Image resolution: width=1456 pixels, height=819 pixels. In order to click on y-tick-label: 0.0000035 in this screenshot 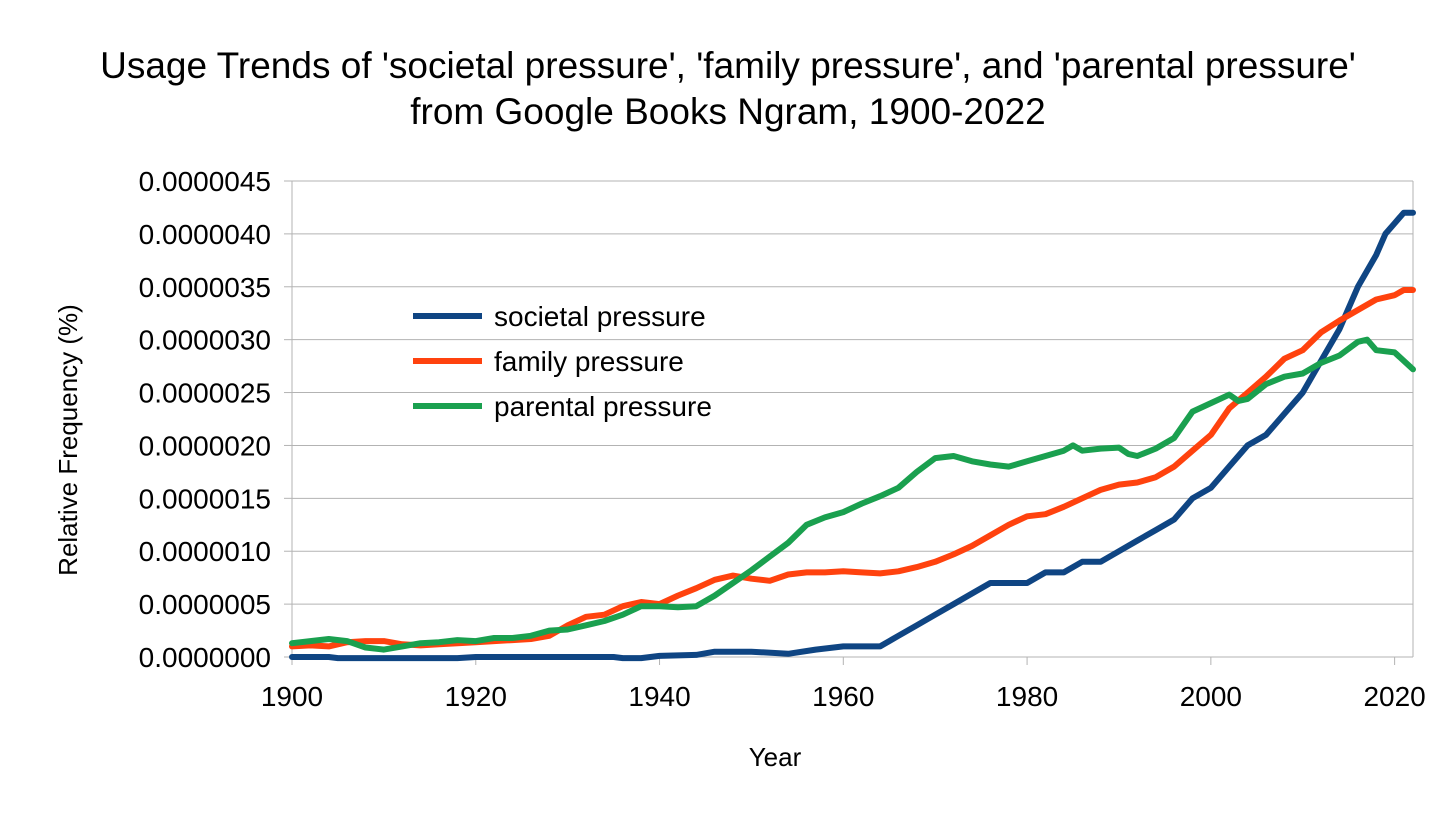, I will do `click(205, 287)`.